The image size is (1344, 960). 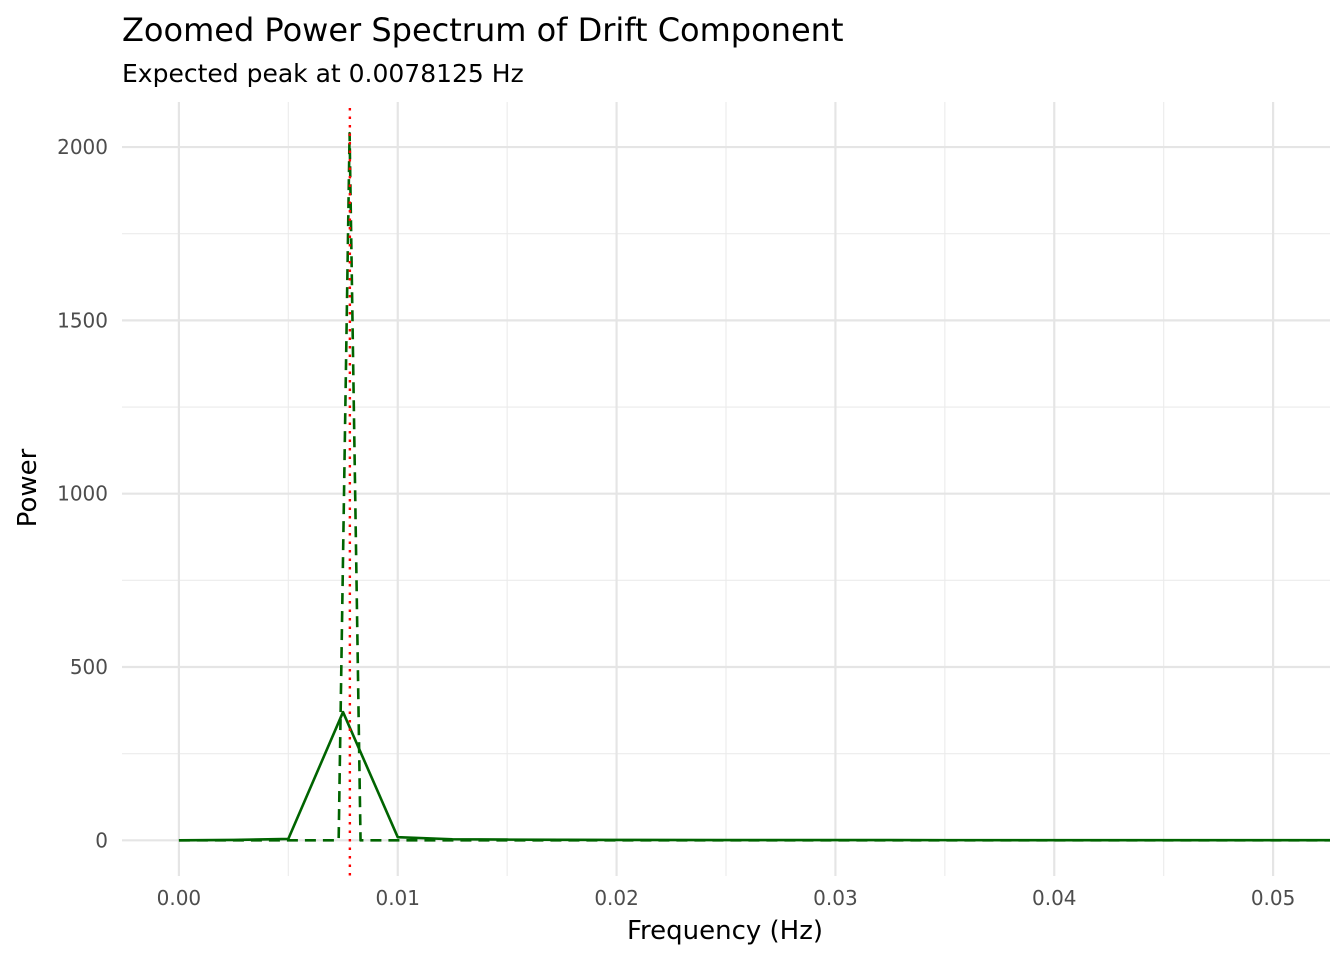 I want to click on x-tick-label: 0.03, so click(x=835, y=898).